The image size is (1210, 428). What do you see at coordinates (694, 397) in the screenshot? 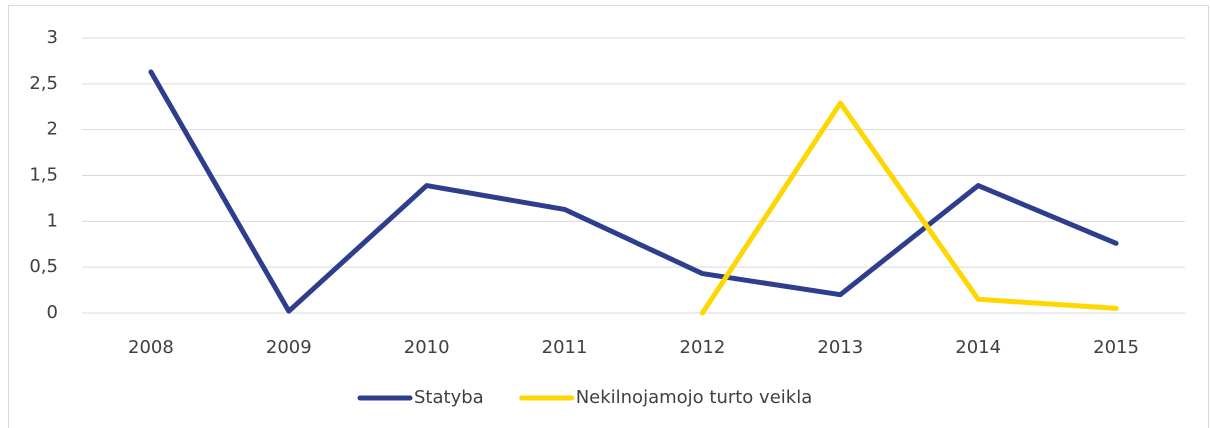
I see `legend-label: Nekilnojamojo turto veikla` at bounding box center [694, 397].